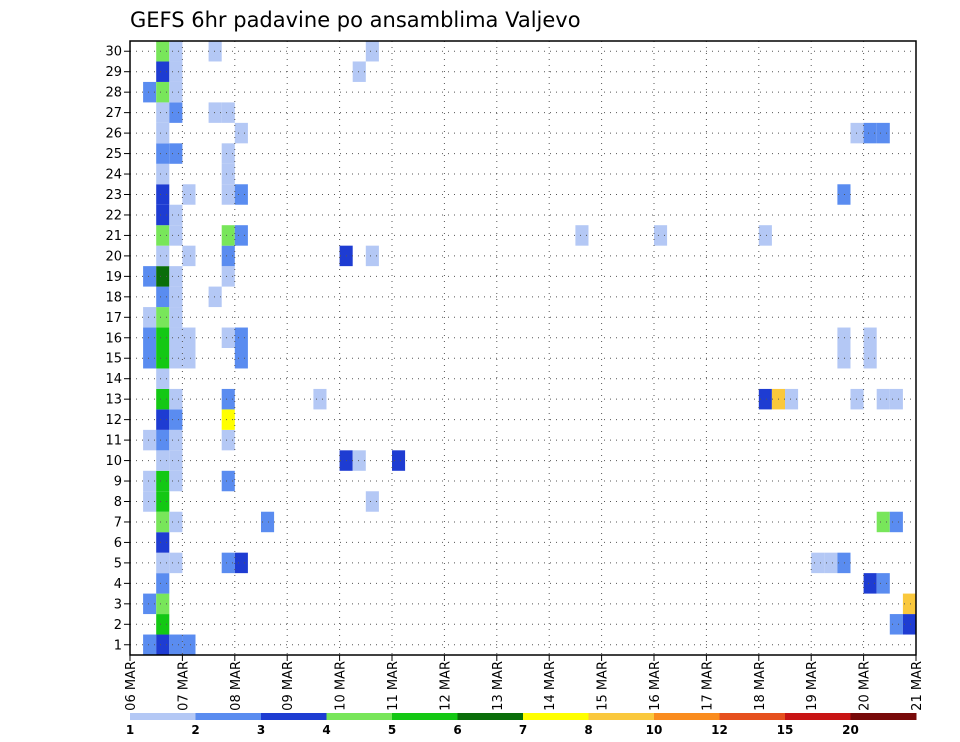 The image size is (960, 742). What do you see at coordinates (445, 686) in the screenshot?
I see `x-tick-label: 12 MAR` at bounding box center [445, 686].